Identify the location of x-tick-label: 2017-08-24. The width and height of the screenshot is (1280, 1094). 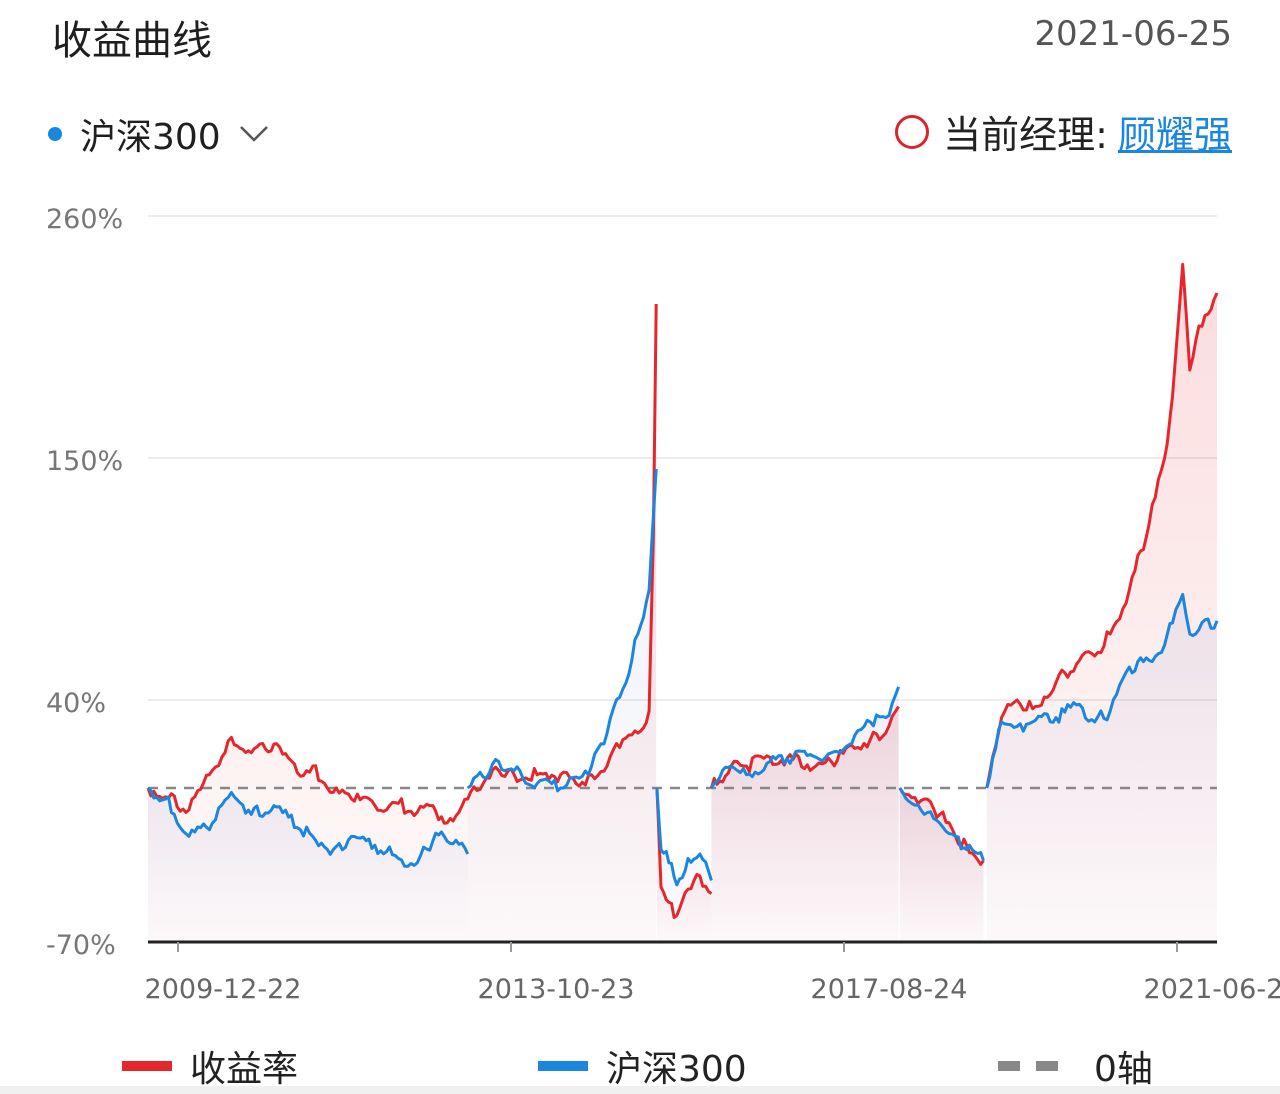
(889, 989).